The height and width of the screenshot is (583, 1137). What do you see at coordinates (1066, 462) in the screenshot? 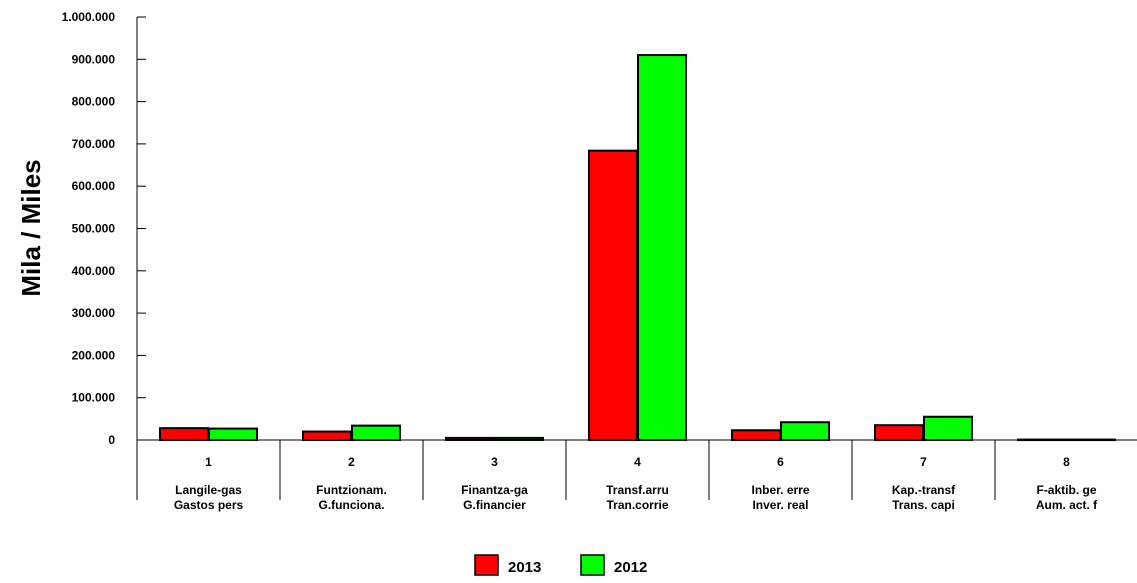
I see `category-code-label: 8` at bounding box center [1066, 462].